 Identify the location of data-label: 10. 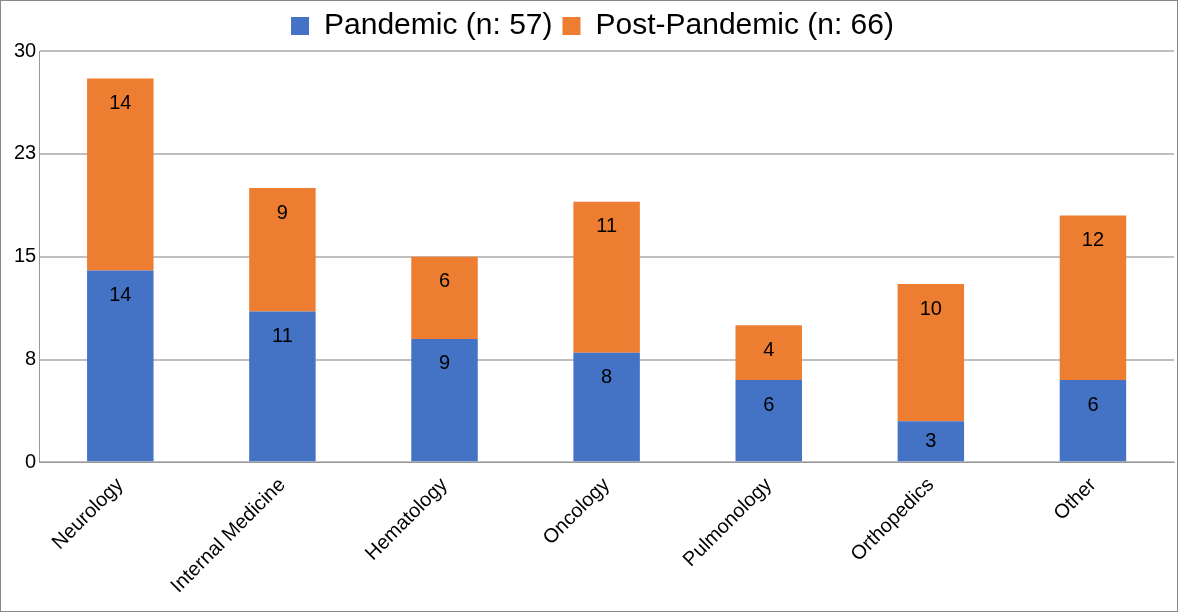
(930, 307).